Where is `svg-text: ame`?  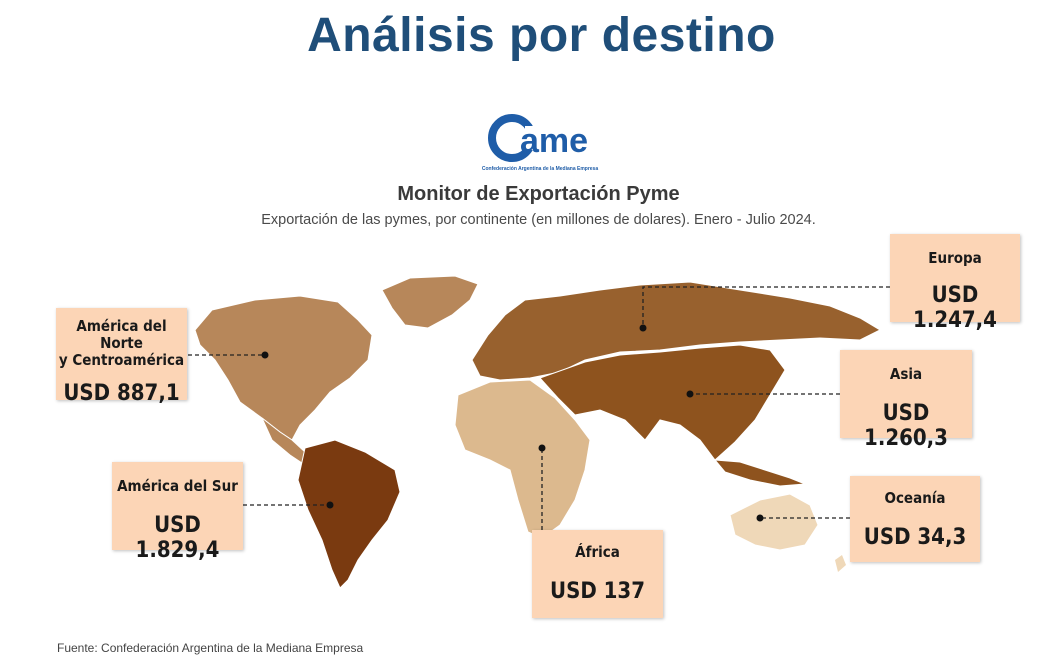 svg-text: ame is located at coordinates (554, 141).